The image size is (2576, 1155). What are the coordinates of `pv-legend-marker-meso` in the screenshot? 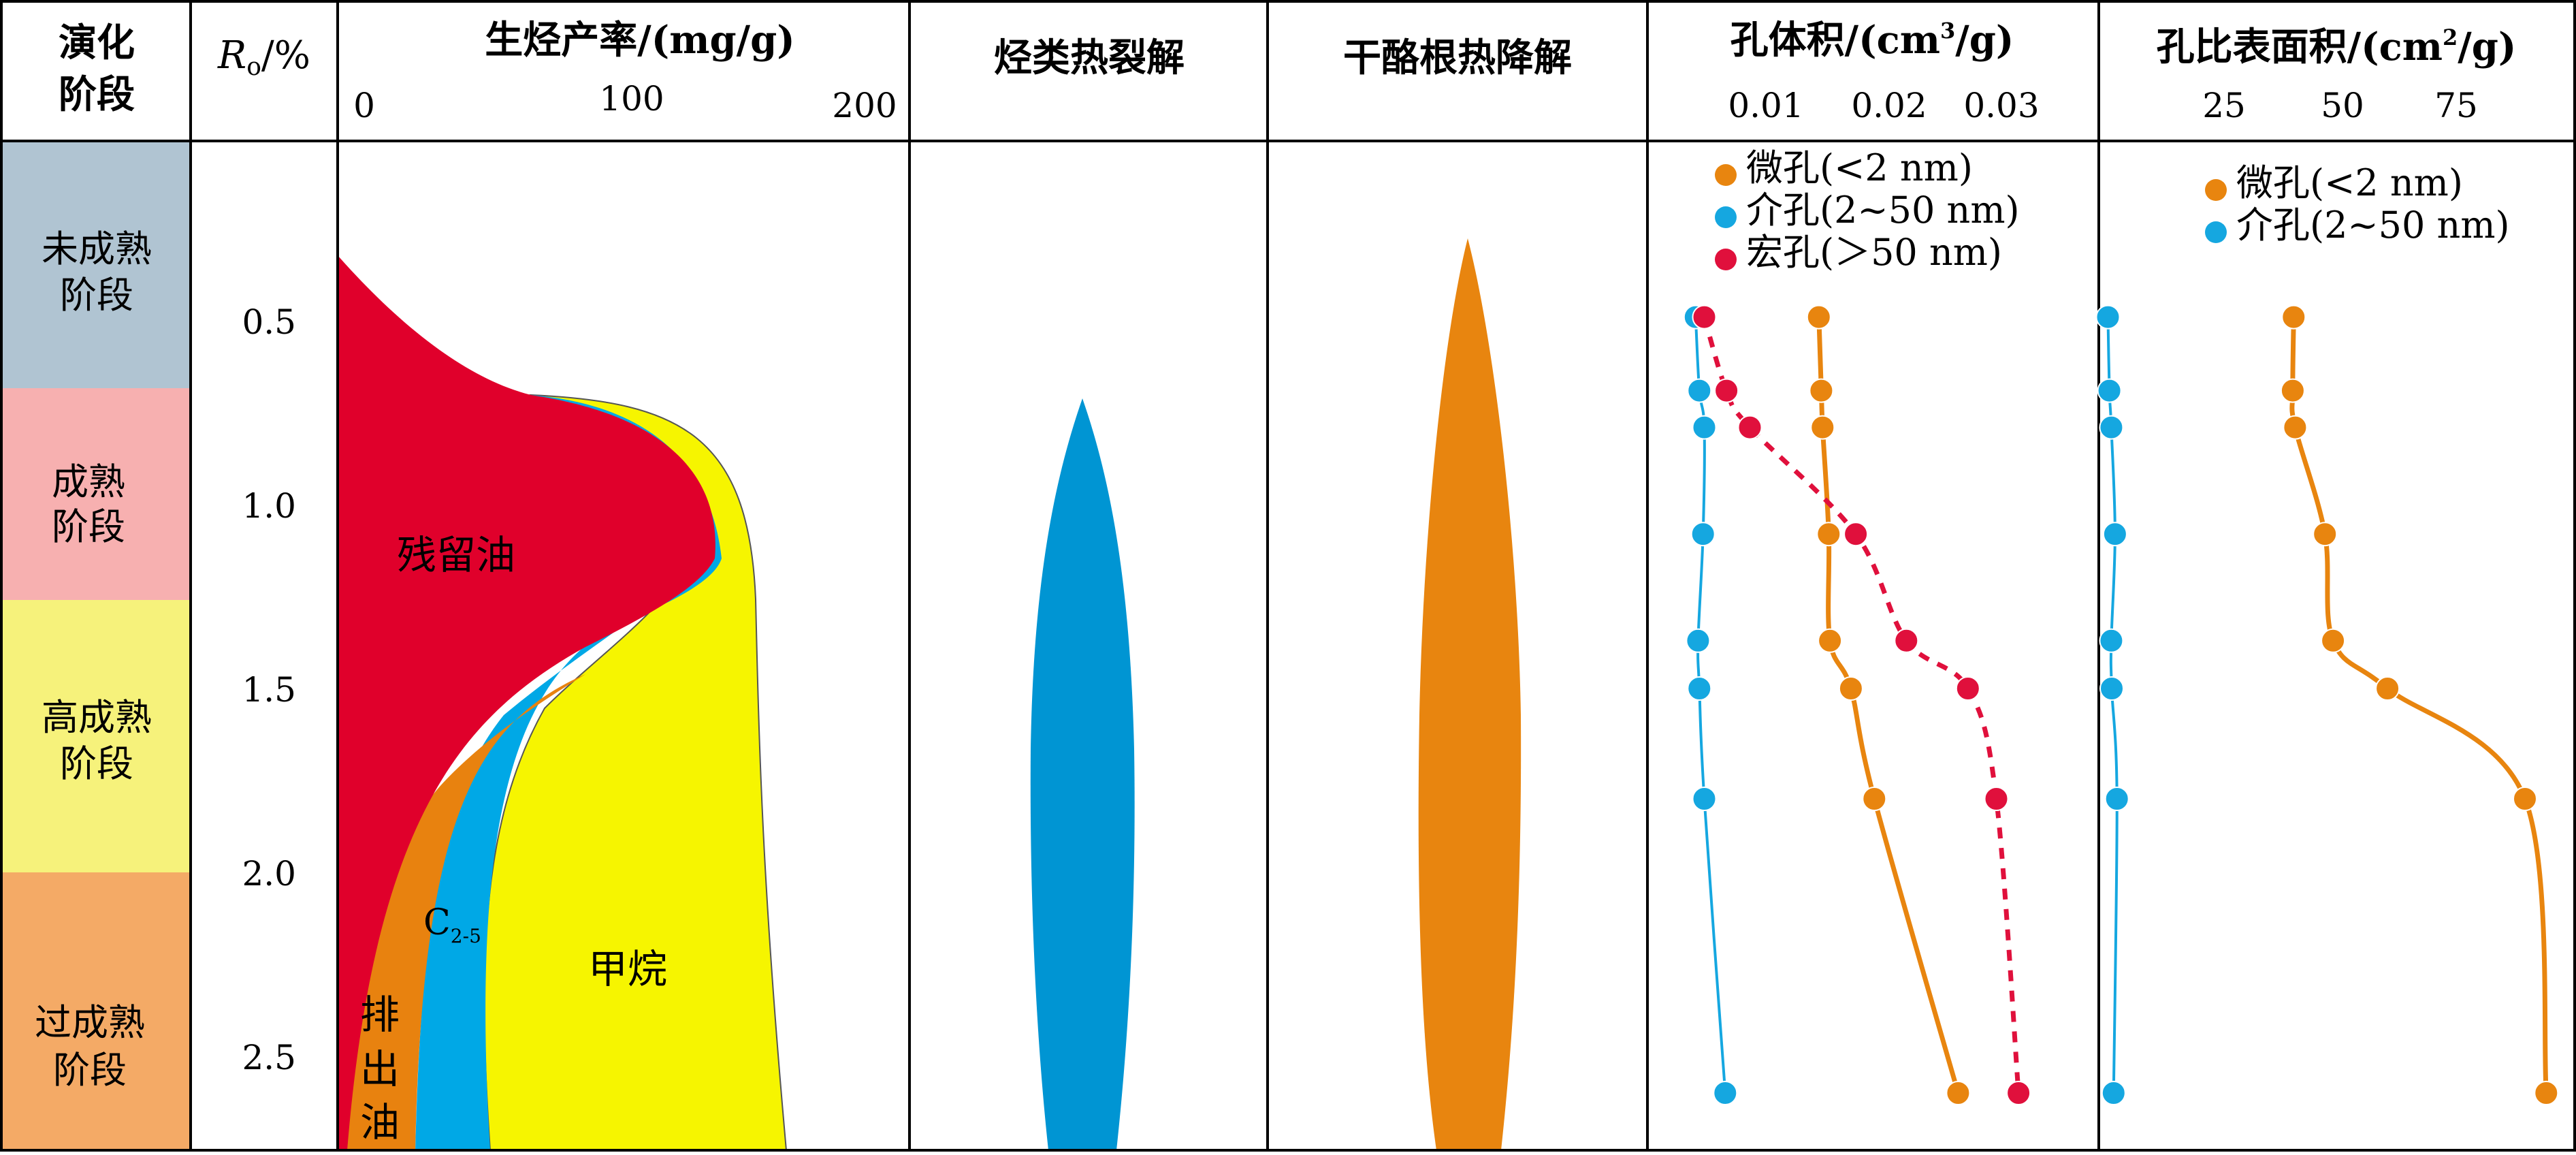 It's located at (1726, 217).